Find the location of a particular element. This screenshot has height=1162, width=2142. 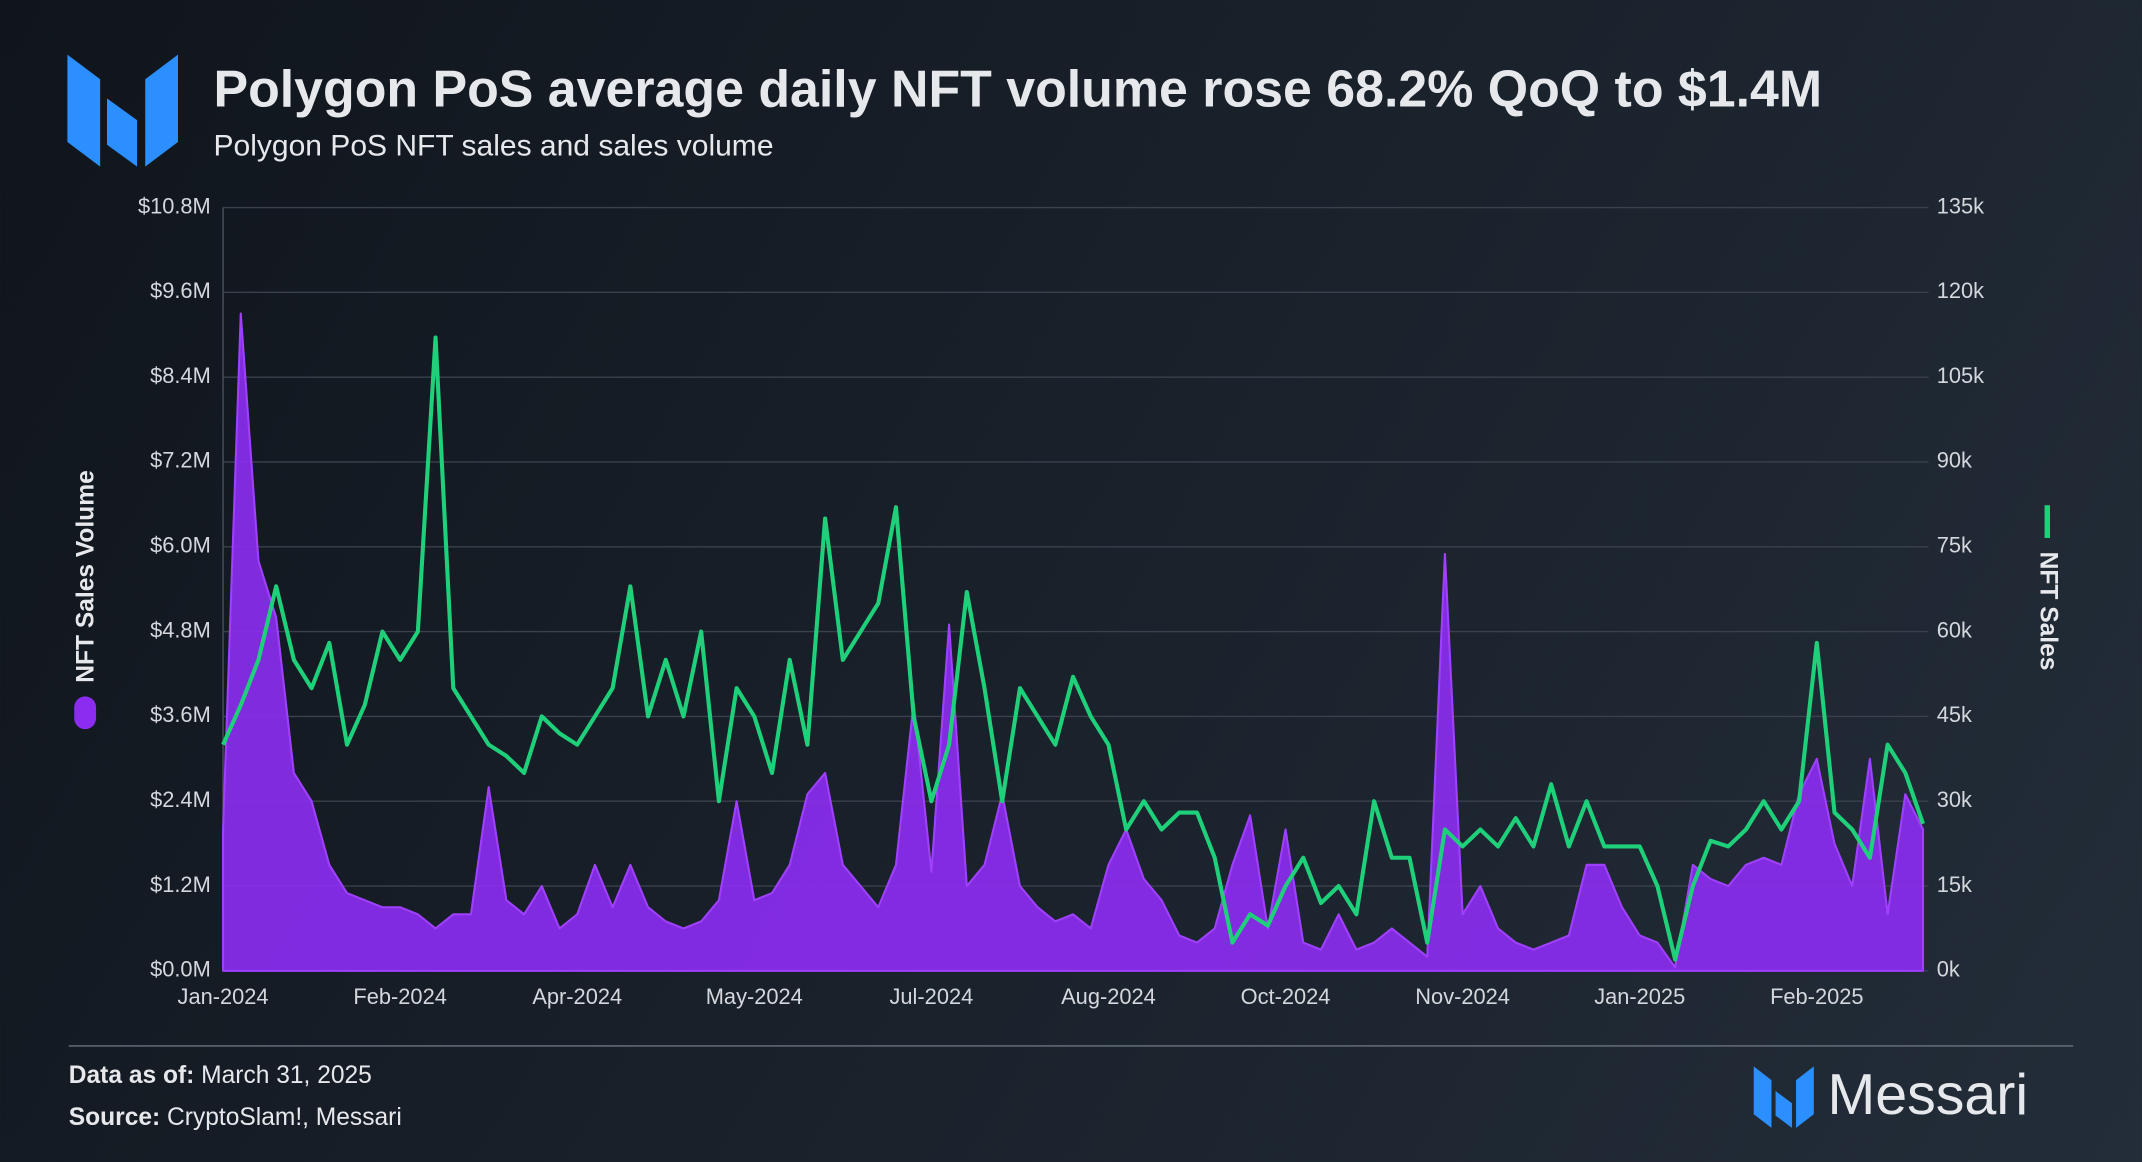

x-tick-label: Aug-2024 is located at coordinates (1108, 996).